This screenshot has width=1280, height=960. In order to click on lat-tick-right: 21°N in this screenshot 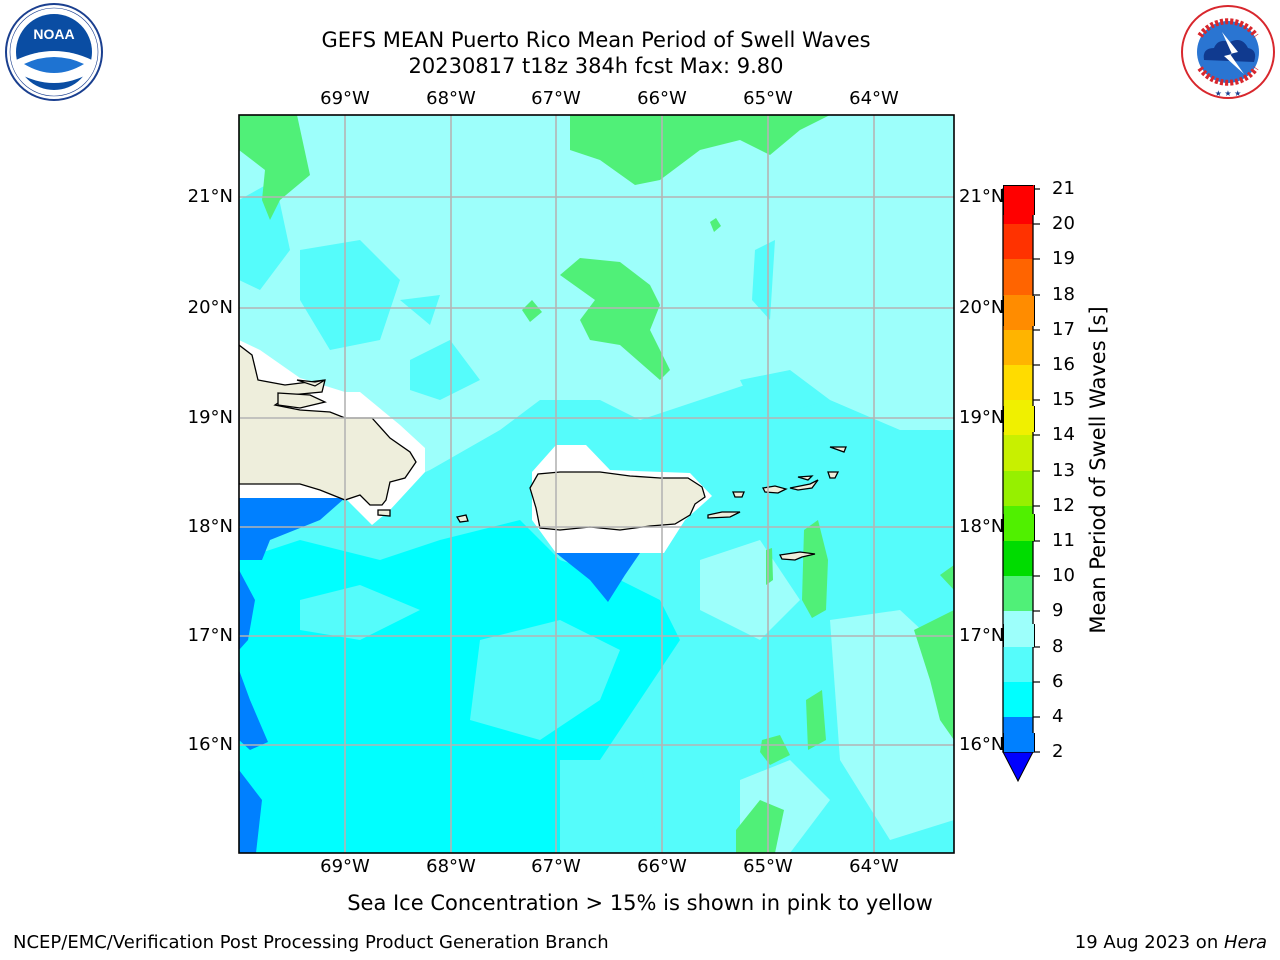, I will do `click(982, 196)`.